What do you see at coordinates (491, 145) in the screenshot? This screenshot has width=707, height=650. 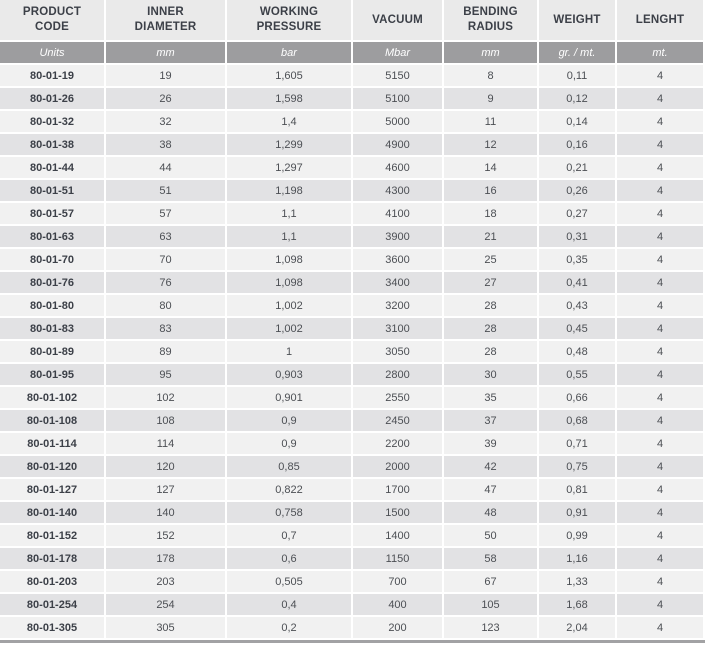 I see `table-cell: 12` at bounding box center [491, 145].